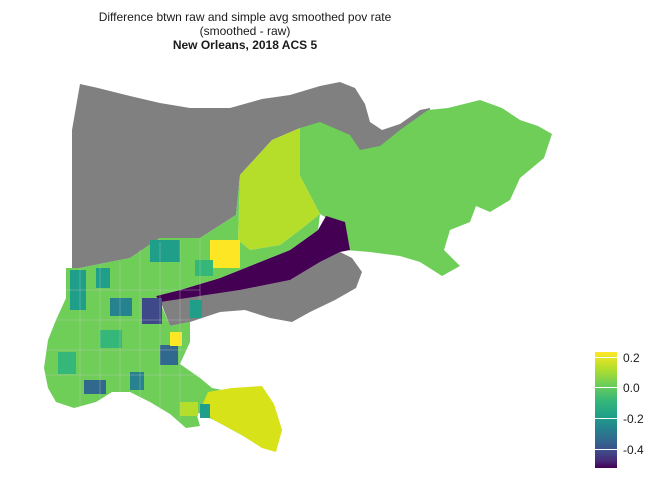 The image size is (672, 480). I want to click on tract-blue-c, so click(95, 387).